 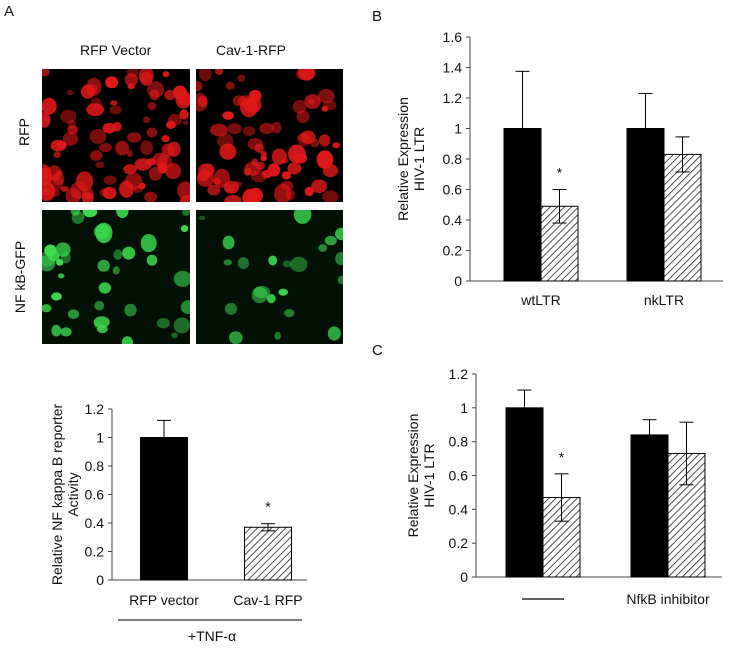 What do you see at coordinates (116, 135) in the screenshot?
I see `micrograph-rfp-vector` at bounding box center [116, 135].